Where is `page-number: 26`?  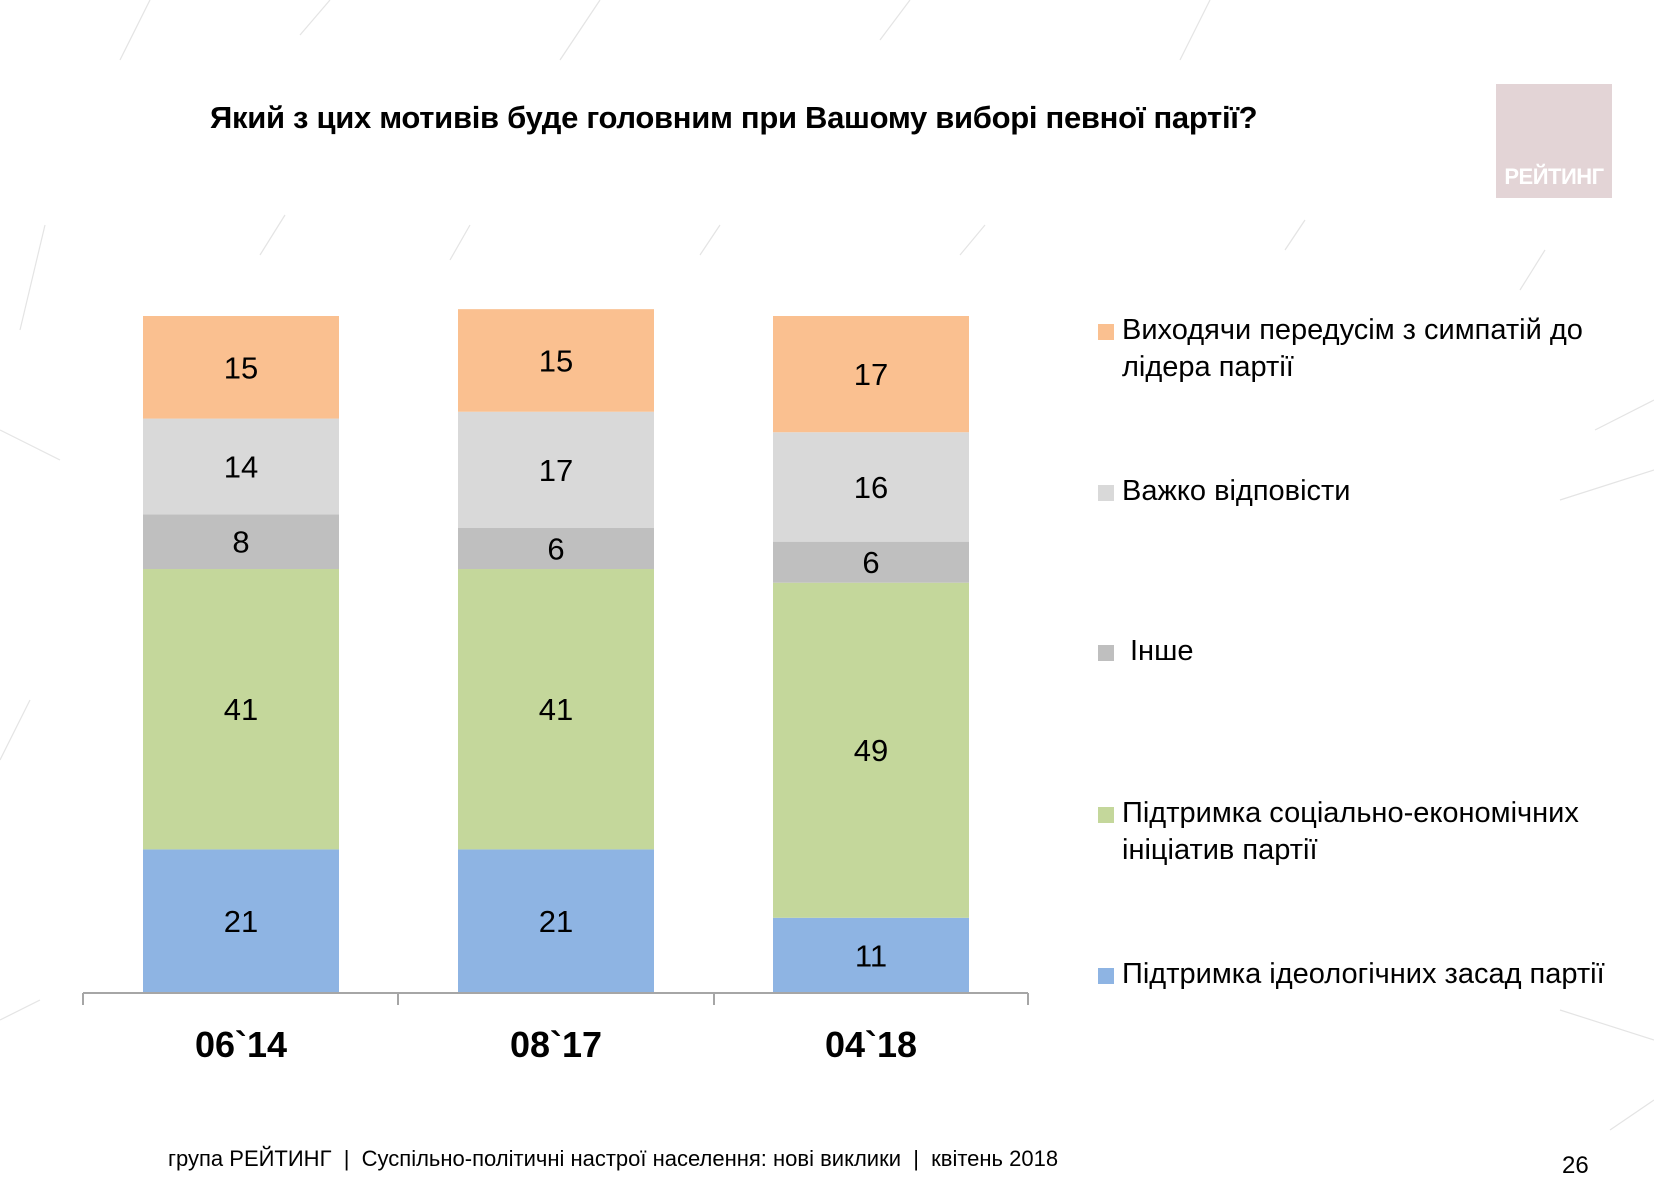
page-number: 26 is located at coordinates (1575, 1165).